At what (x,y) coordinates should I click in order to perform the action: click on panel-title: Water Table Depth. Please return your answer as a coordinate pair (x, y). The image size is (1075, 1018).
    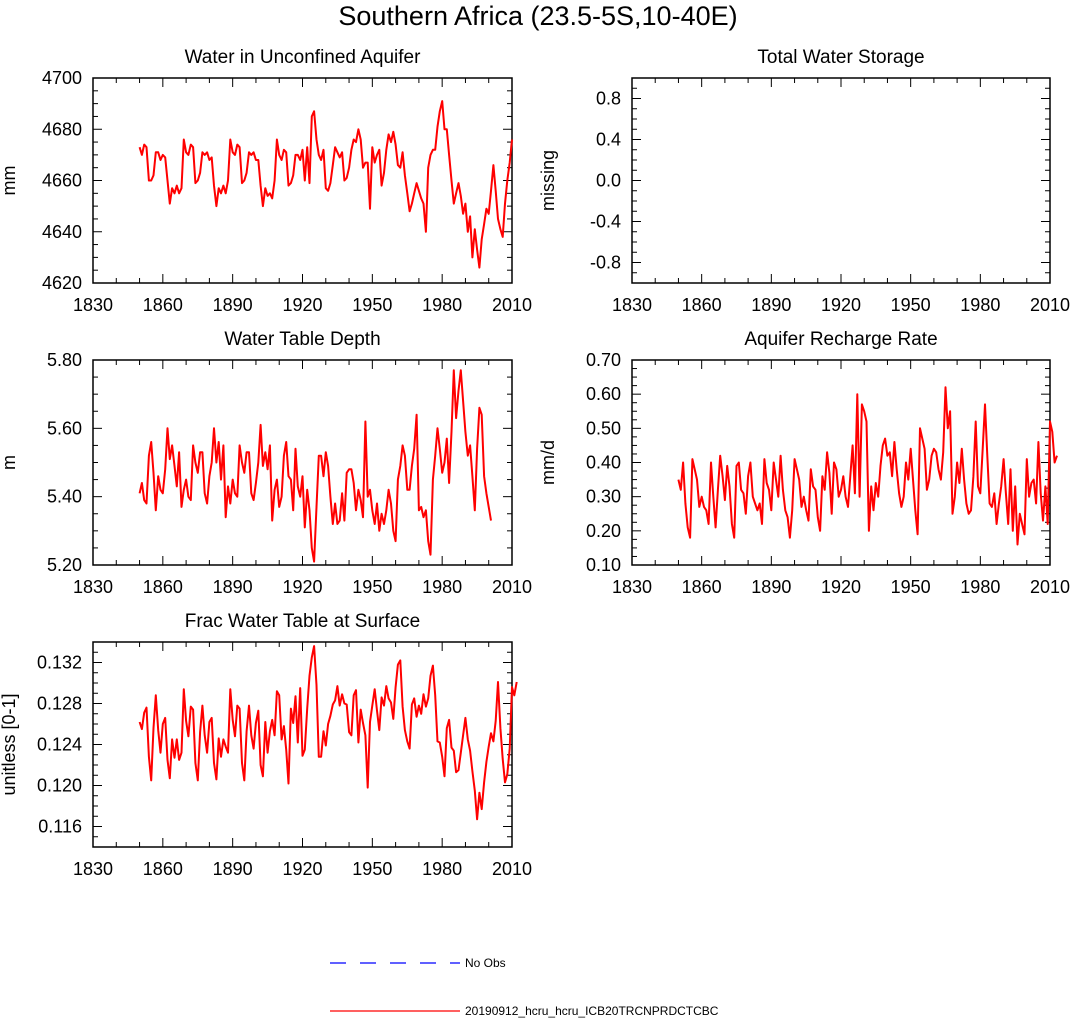
    Looking at the image, I should click on (302, 339).